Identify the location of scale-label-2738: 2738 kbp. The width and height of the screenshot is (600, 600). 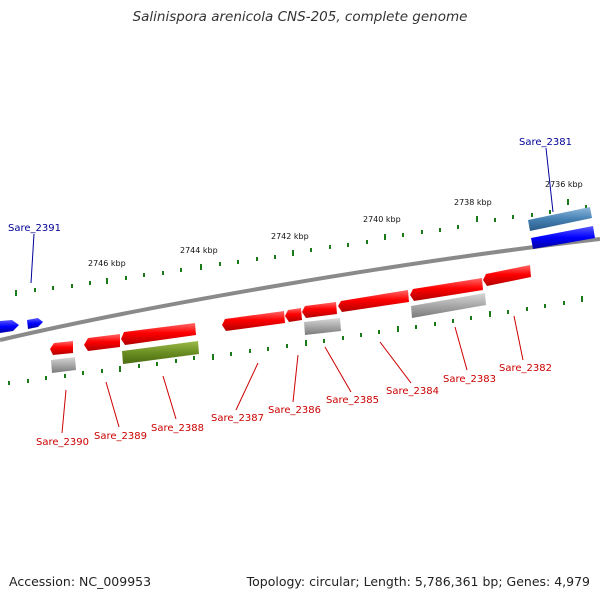
(473, 202).